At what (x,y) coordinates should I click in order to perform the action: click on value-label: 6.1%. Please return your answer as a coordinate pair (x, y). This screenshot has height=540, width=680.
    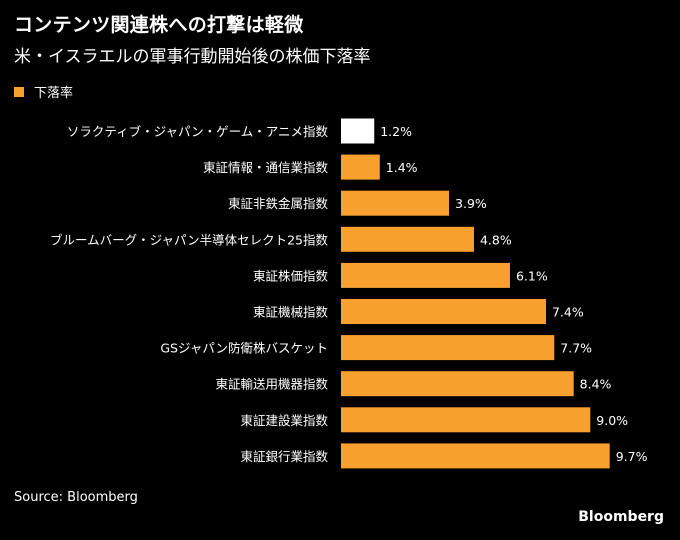
    Looking at the image, I should click on (532, 275).